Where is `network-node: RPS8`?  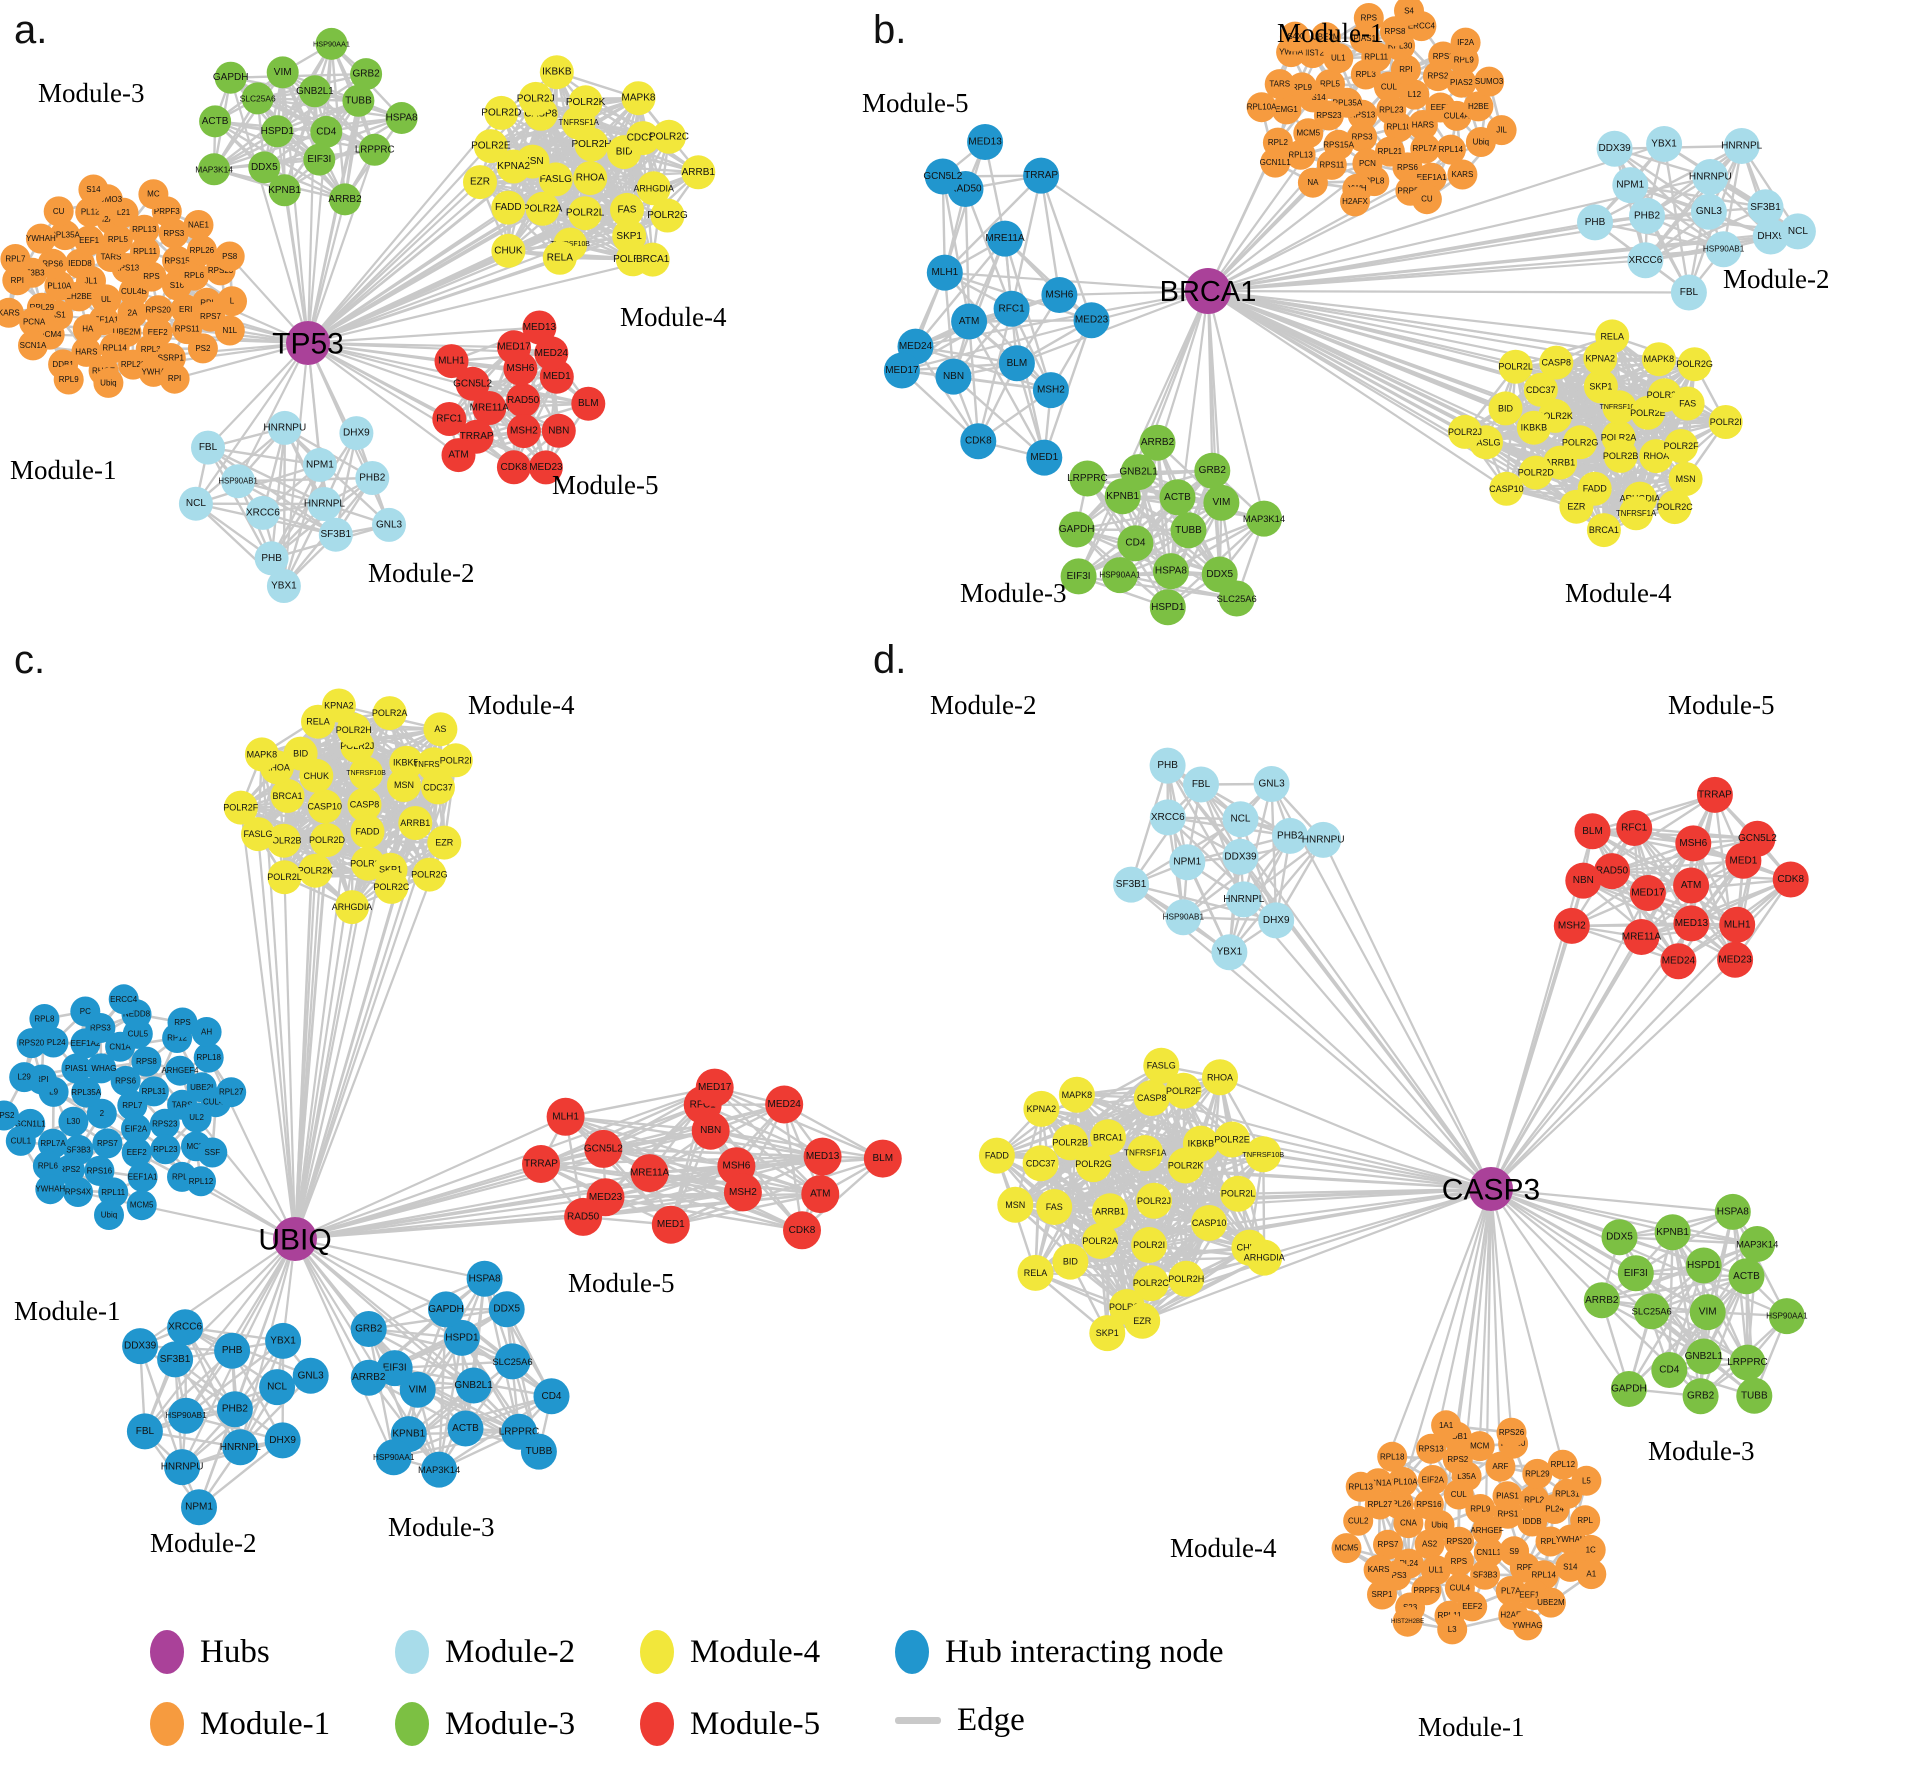 network-node: RPS8 is located at coordinates (146, 1061).